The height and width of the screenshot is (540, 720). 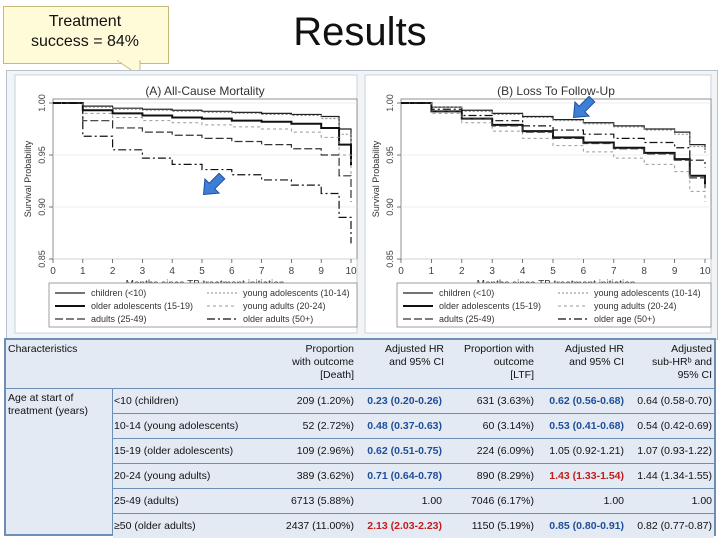 What do you see at coordinates (522, 375) in the screenshot?
I see `header-prop-ltf-line: [LTF]` at bounding box center [522, 375].